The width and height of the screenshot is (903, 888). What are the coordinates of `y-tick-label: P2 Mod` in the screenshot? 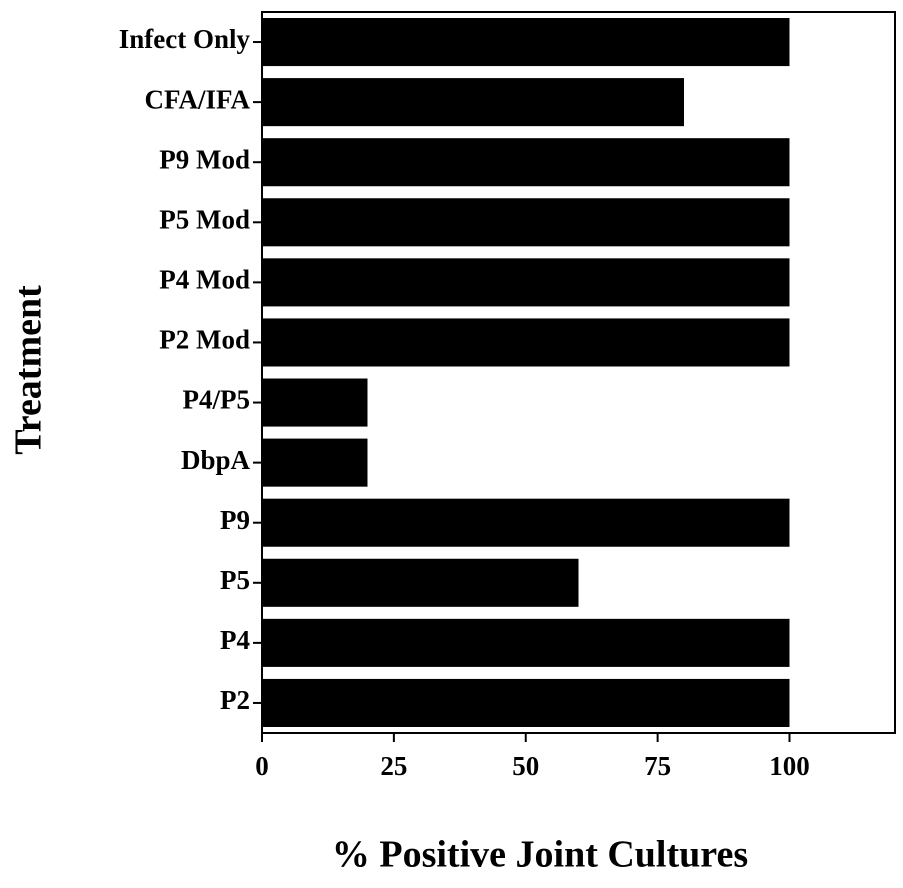 It's located at (204, 340).